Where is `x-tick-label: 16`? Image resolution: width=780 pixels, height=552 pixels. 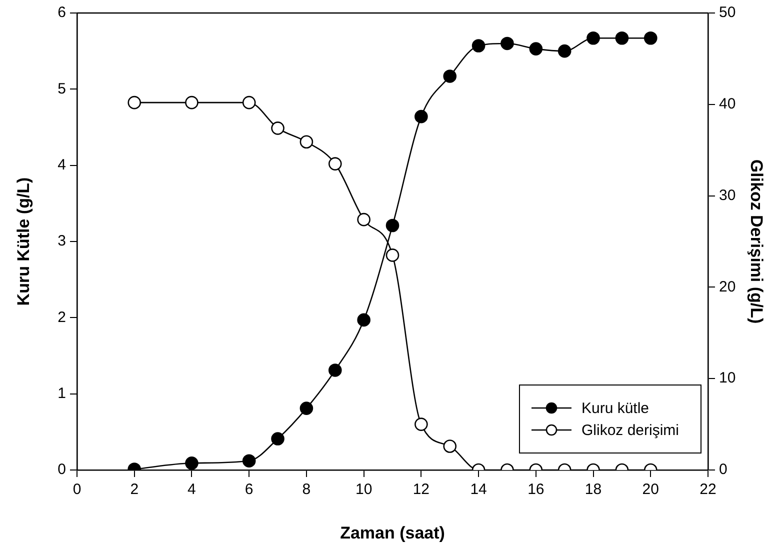 x-tick-label: 16 is located at coordinates (536, 489).